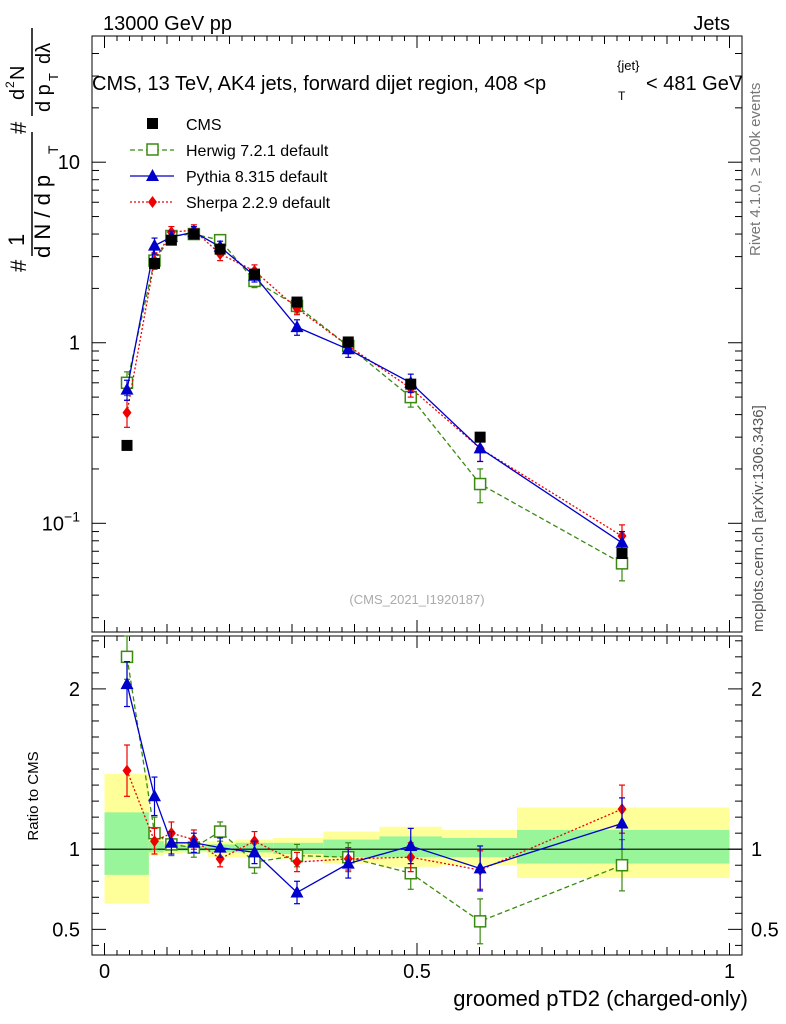 The width and height of the screenshot is (786, 1024). What do you see at coordinates (758, 518) in the screenshot?
I see `mcplots-label: mcplots.cern.ch [arXiv:1306.3436]` at bounding box center [758, 518].